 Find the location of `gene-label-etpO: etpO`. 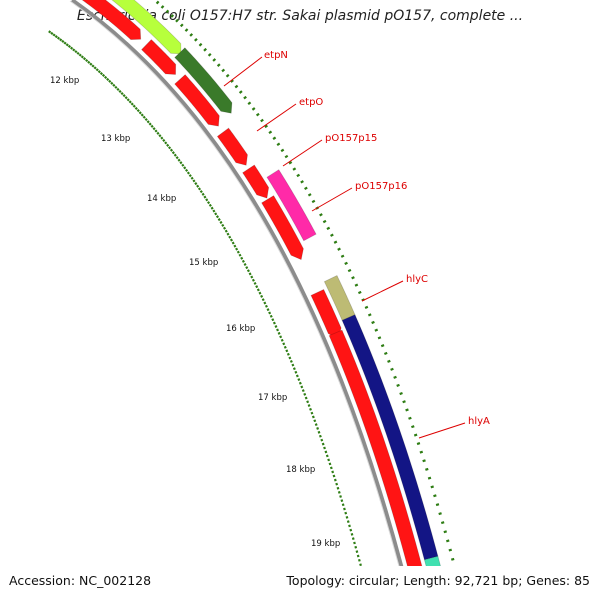

gene-label-etpO: etpO is located at coordinates (311, 102).